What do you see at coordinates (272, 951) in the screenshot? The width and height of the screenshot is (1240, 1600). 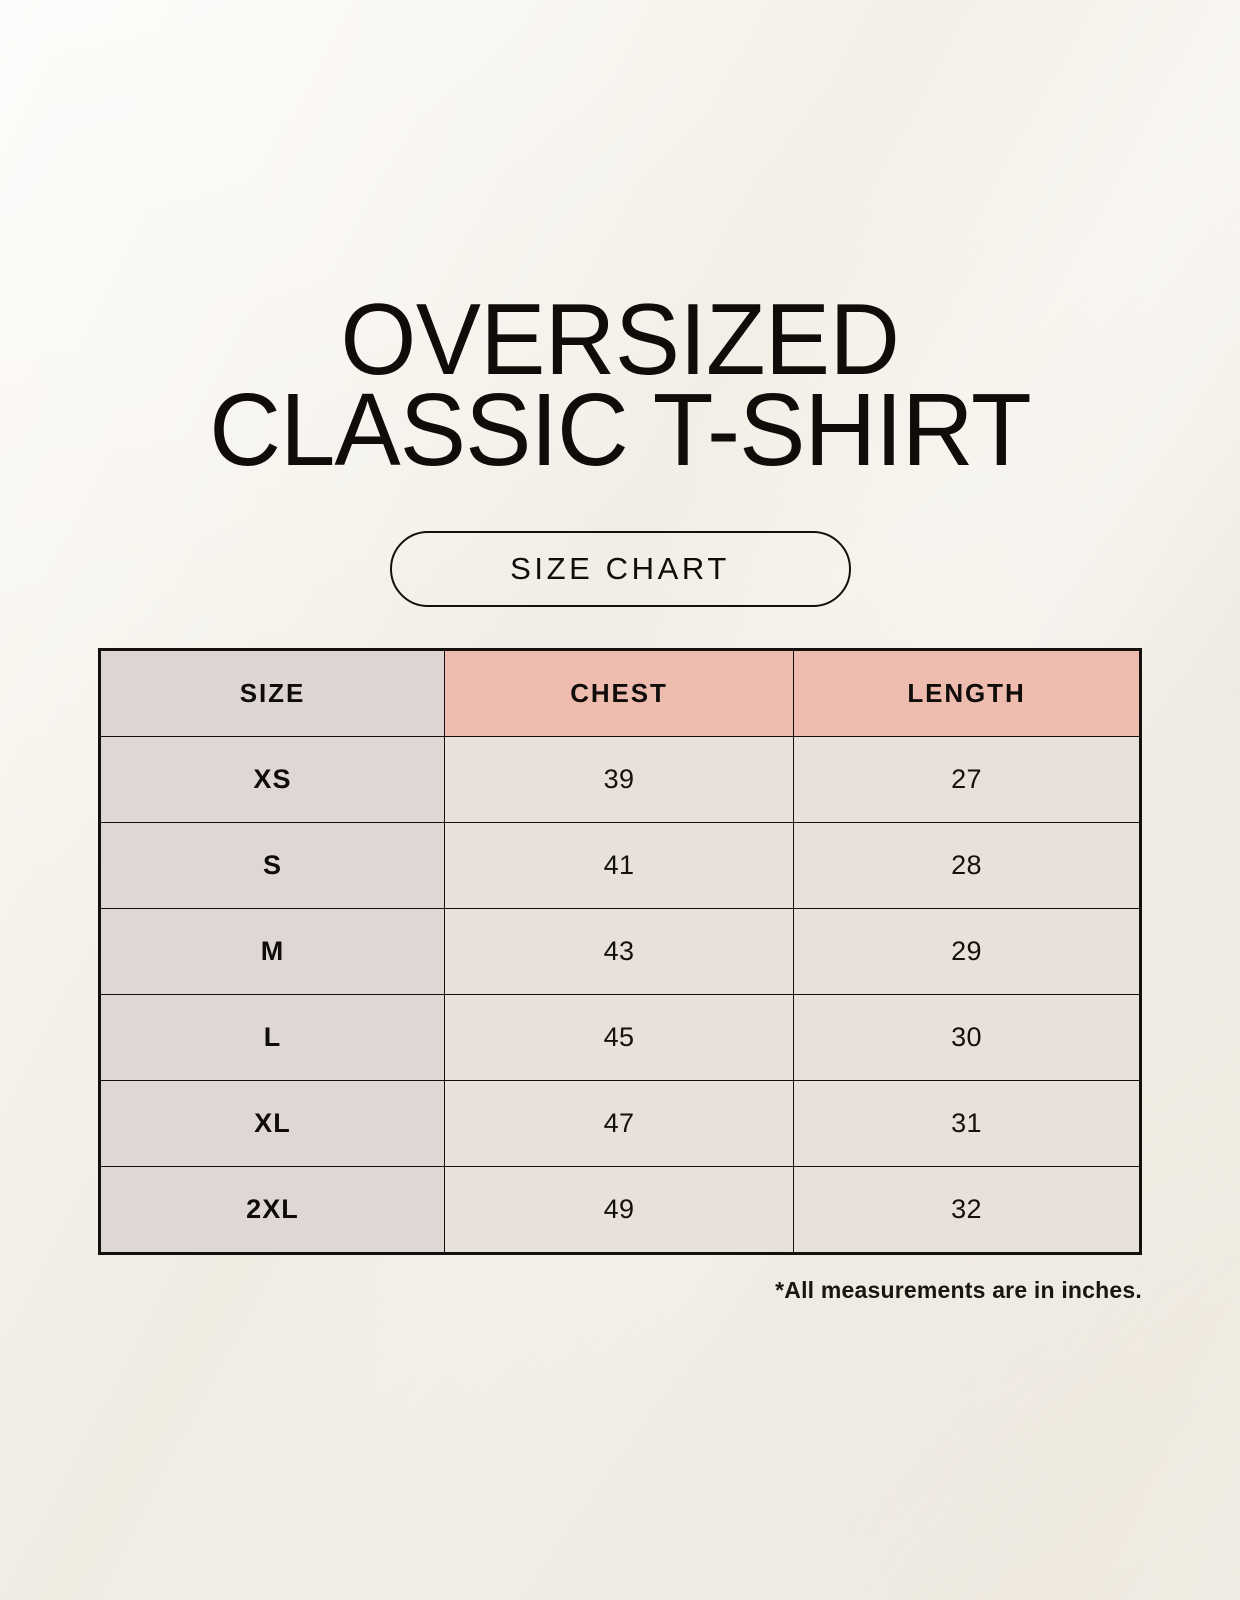 I see `cell-size: M` at bounding box center [272, 951].